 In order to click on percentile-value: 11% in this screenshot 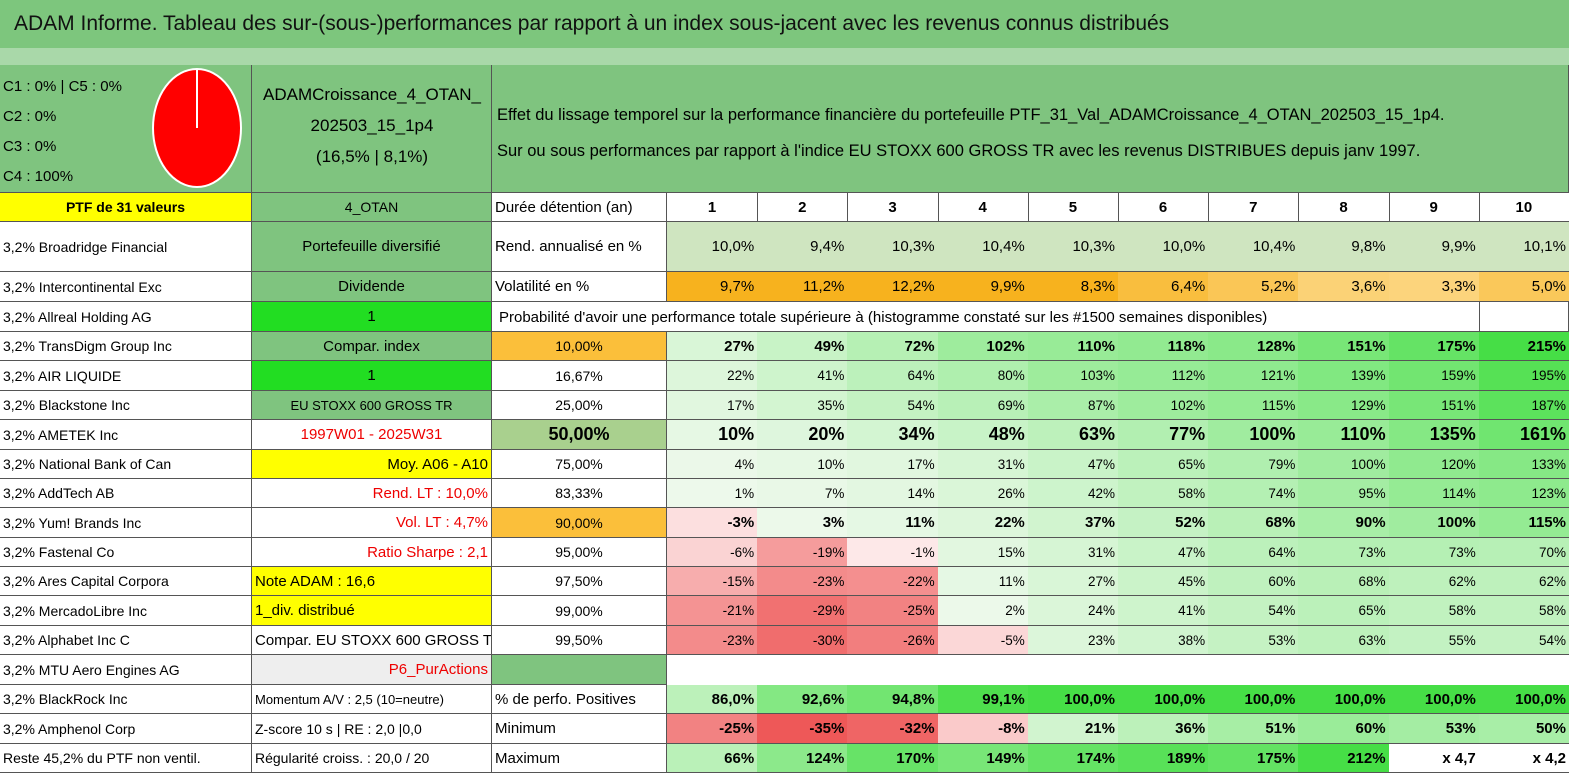, I will do `click(983, 581)`.